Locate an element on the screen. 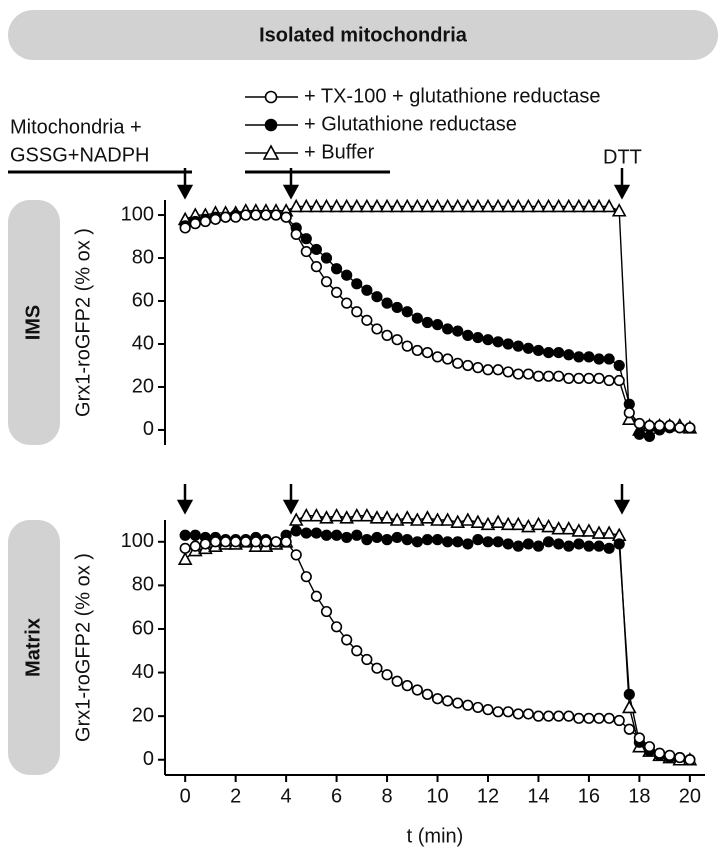 The image size is (727, 863). legend-label: + TX-100 + glutathione reductase is located at coordinates (452, 96).